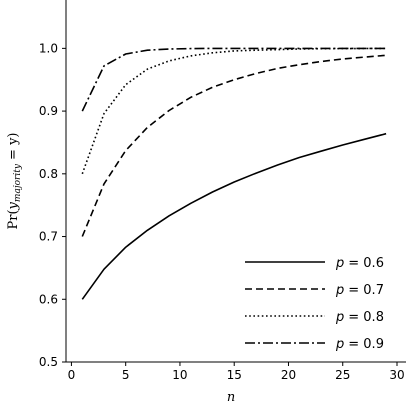 The width and height of the screenshot is (406, 406). I want to click on y-axis-label-sub: majority, so click(18, 182).